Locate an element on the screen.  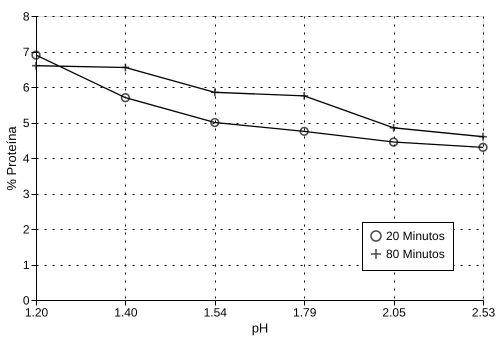
y-tick-label: 2 is located at coordinates (26, 229).